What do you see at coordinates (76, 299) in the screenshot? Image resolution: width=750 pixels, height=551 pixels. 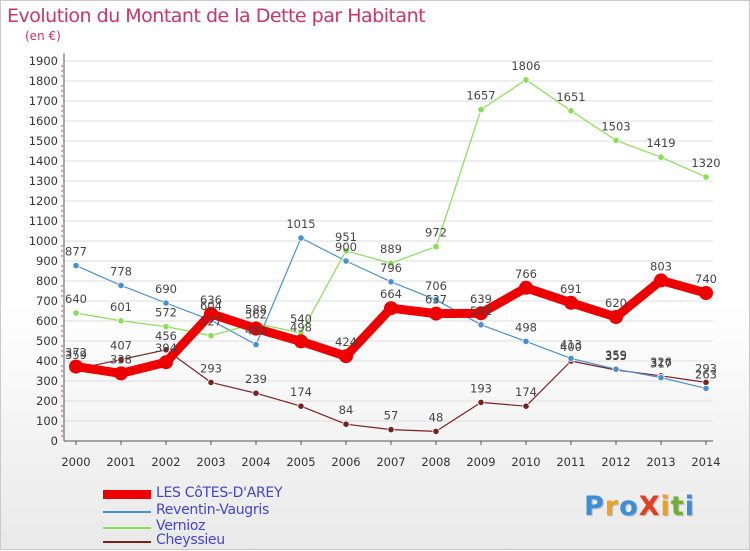 I see `data-label: 640` at bounding box center [76, 299].